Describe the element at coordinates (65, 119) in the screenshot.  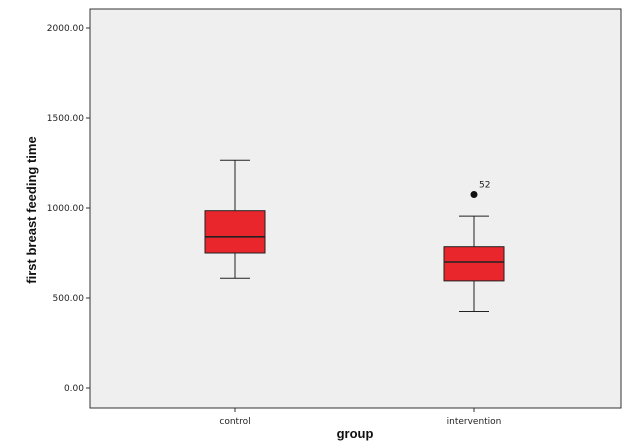
I see `y-tick-label: 1500.00` at that location.